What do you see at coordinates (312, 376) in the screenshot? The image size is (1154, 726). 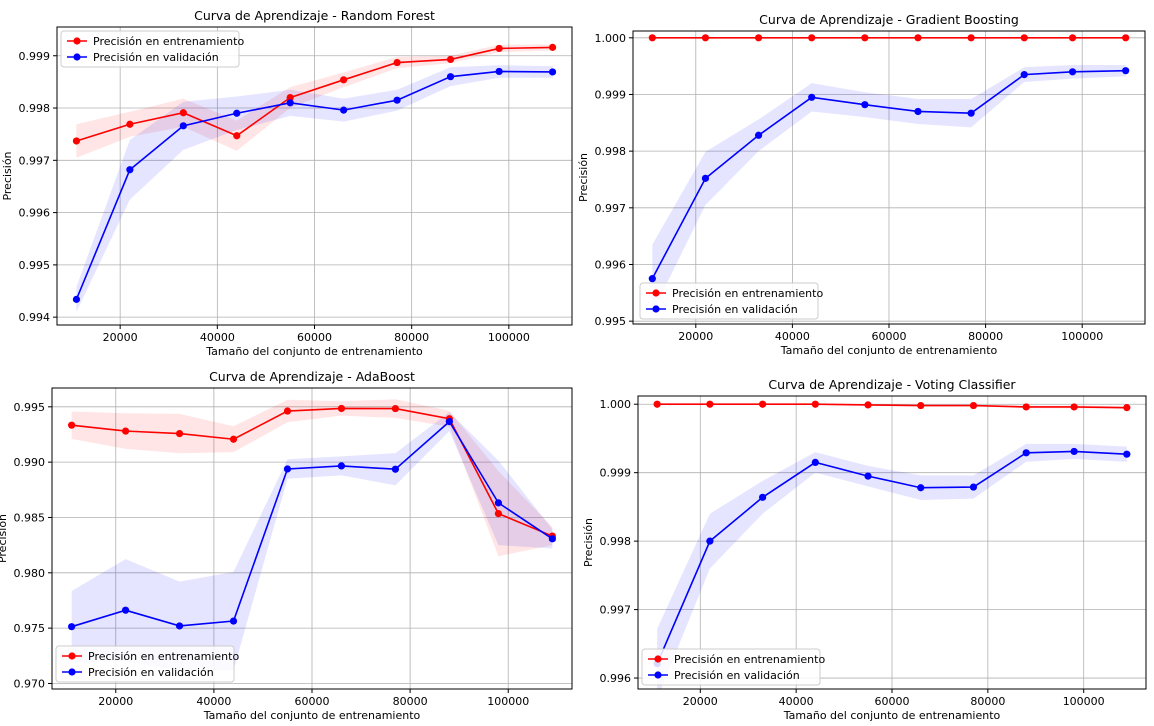 I see `chart-title: Curva de Aprendizaje - AdaBoost` at bounding box center [312, 376].